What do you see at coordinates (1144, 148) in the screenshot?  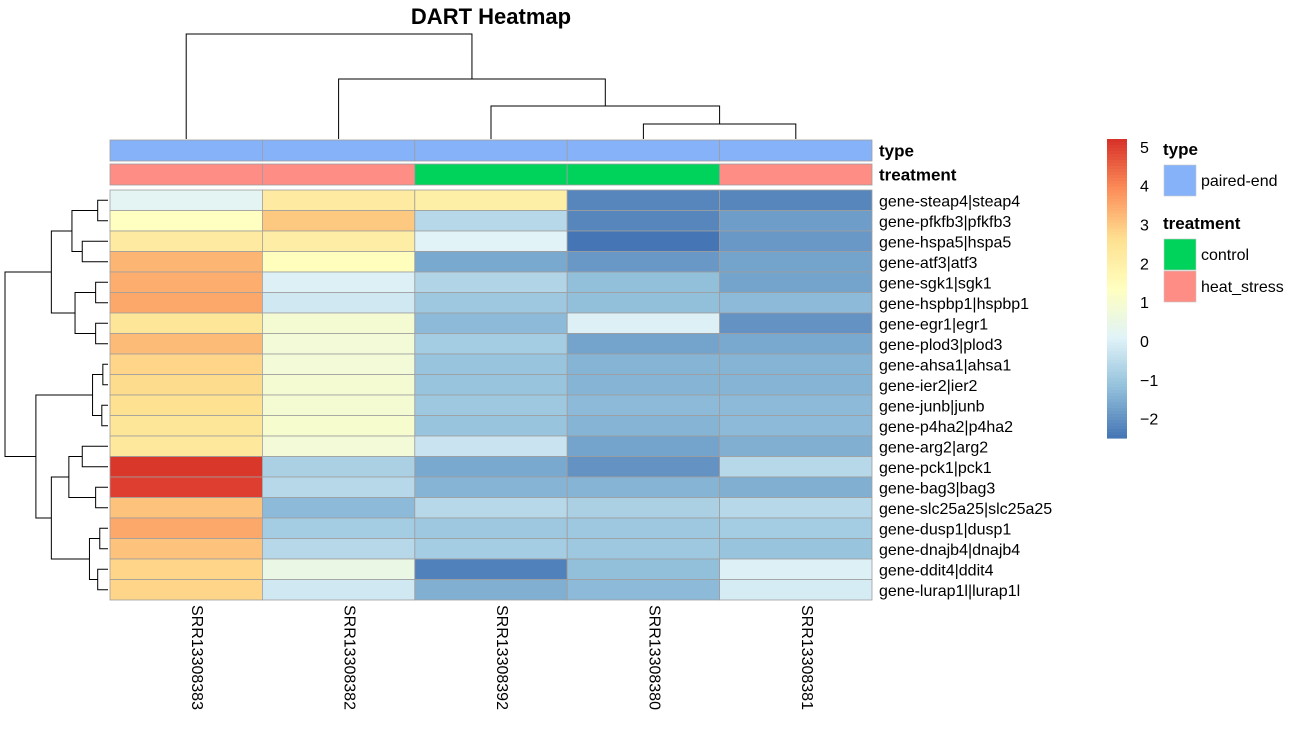 I see `colorbar-tick-label: 5` at bounding box center [1144, 148].